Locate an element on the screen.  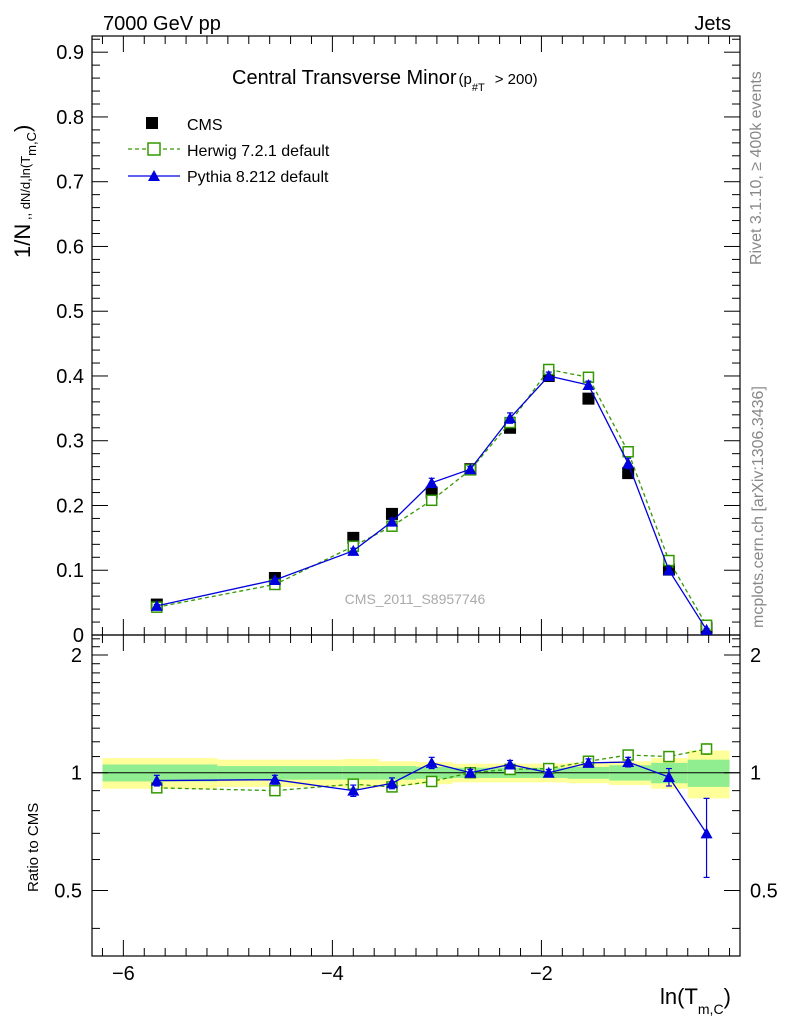
x-axis-label: ln(Tm,C) is located at coordinates (695, 1000).